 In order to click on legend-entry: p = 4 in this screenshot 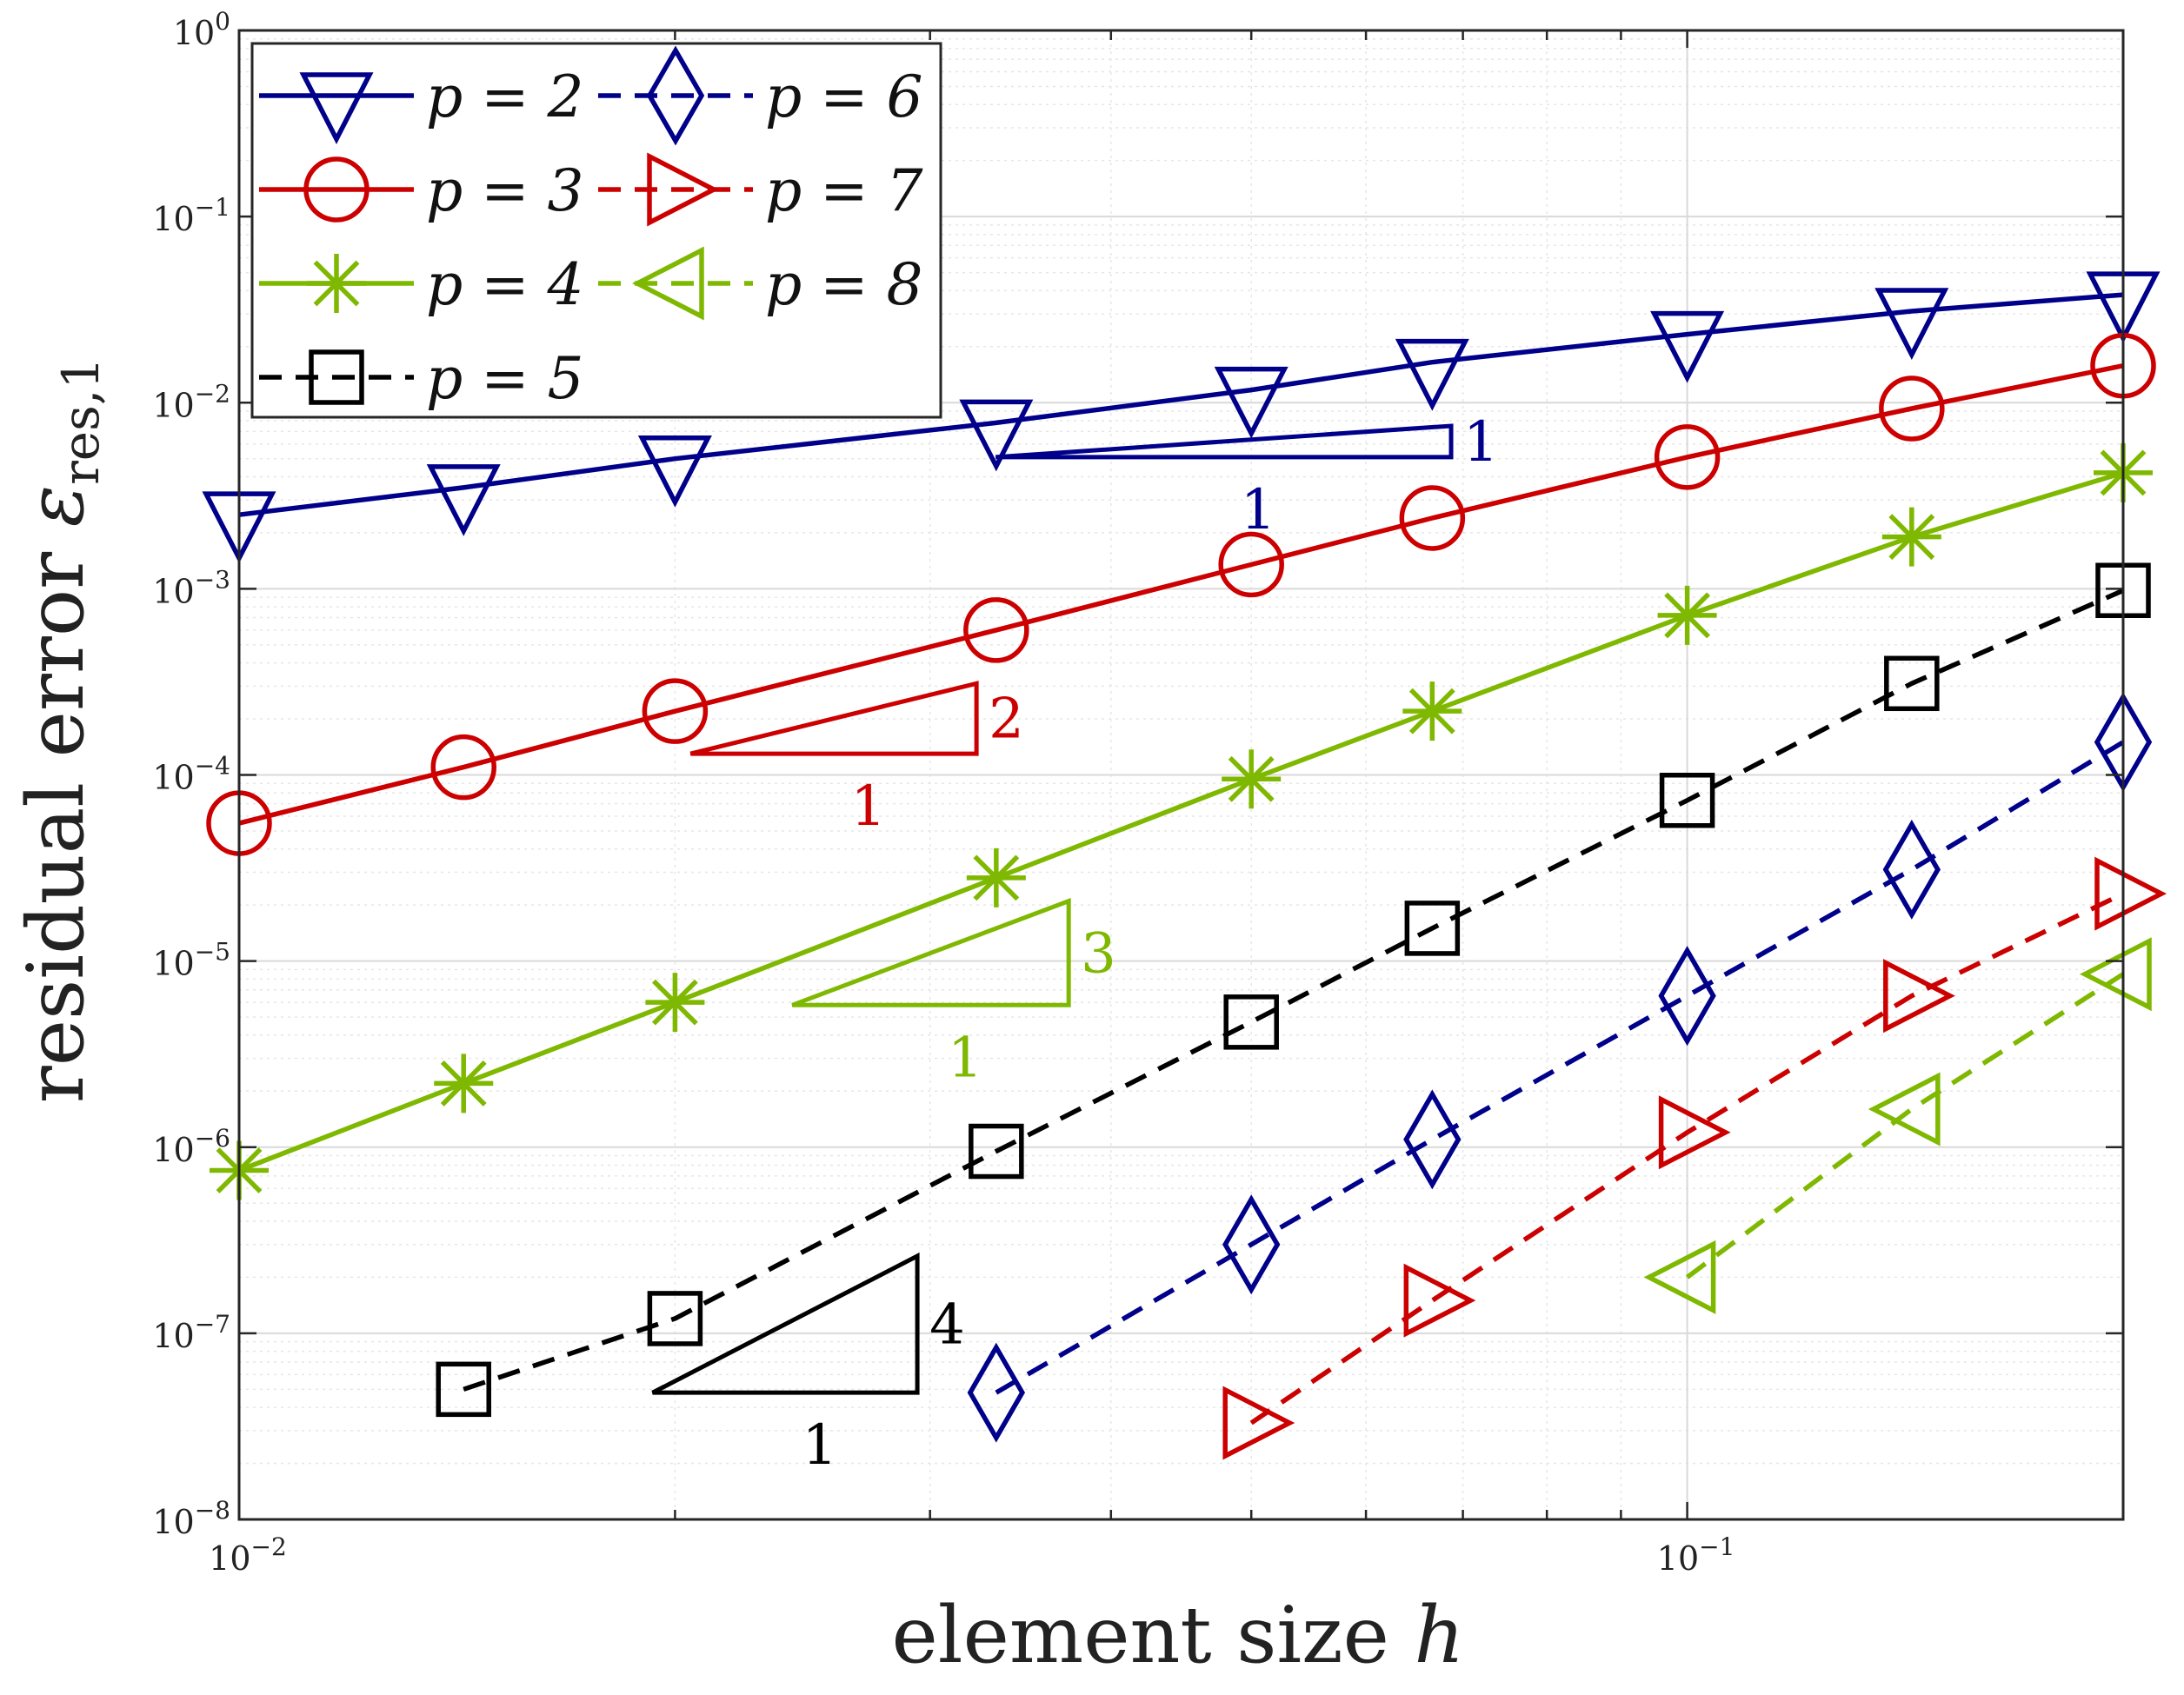, I will do `click(421, 284)`.